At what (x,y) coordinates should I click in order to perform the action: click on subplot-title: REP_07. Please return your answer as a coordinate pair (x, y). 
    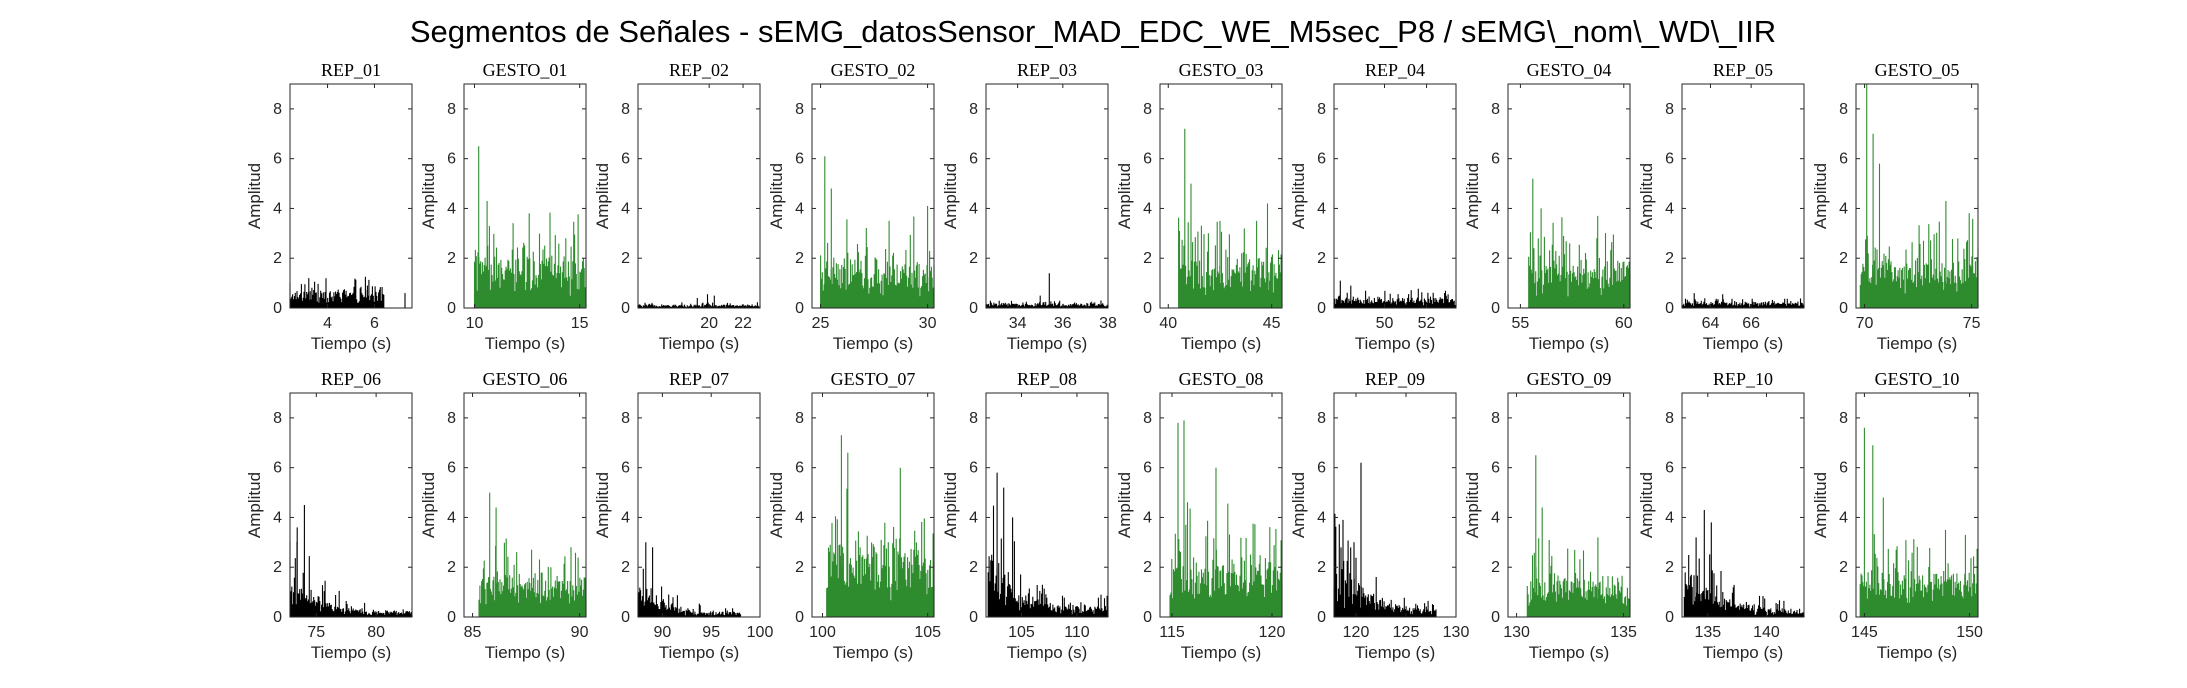
    Looking at the image, I should click on (699, 379).